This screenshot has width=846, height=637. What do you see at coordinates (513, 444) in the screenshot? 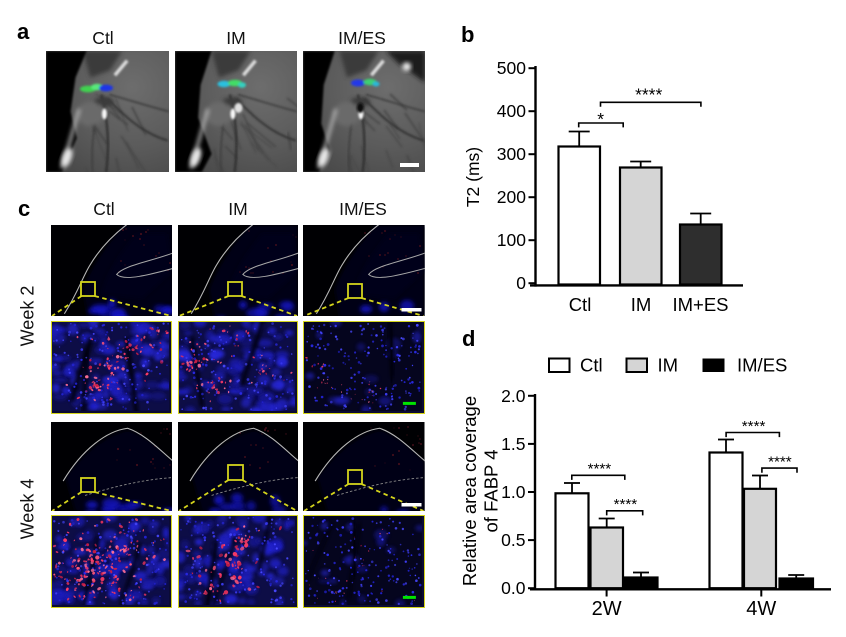
I see `svg-text: 1.5` at bounding box center [513, 444].